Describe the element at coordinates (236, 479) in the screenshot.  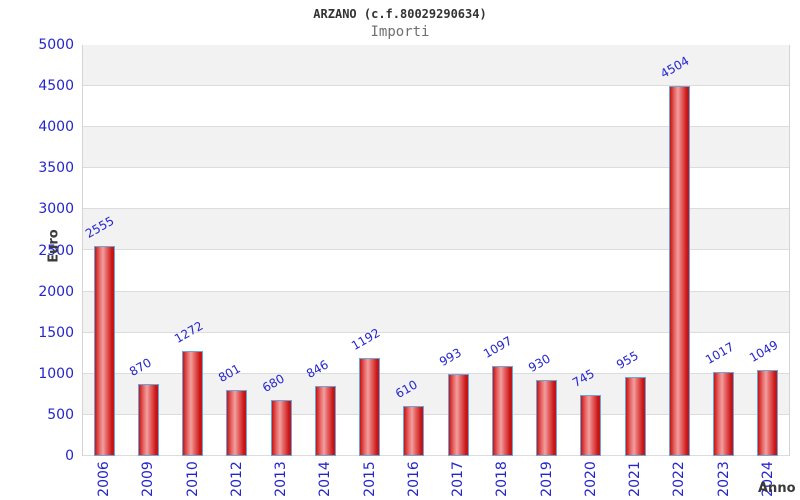
I see `x-tick-label: 2012` at that location.